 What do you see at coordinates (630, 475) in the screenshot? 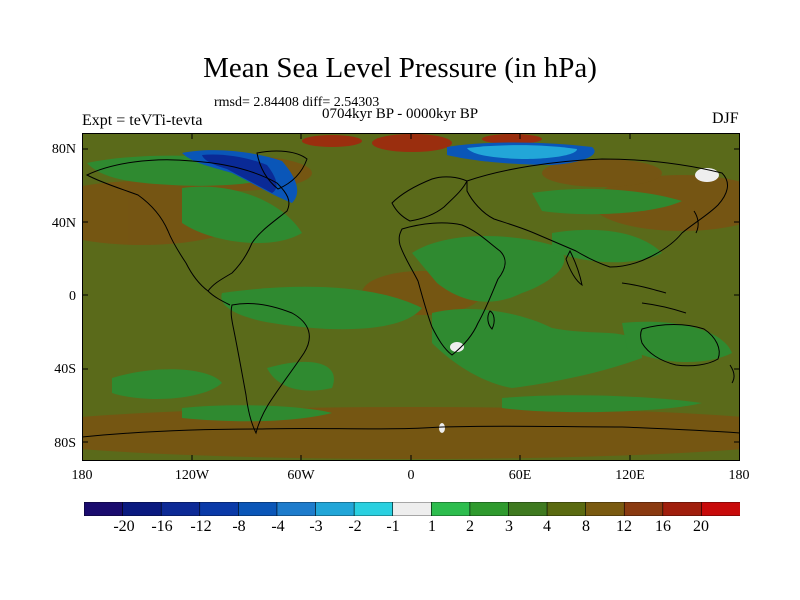
I see `x-tick-label: 120E` at bounding box center [630, 475].